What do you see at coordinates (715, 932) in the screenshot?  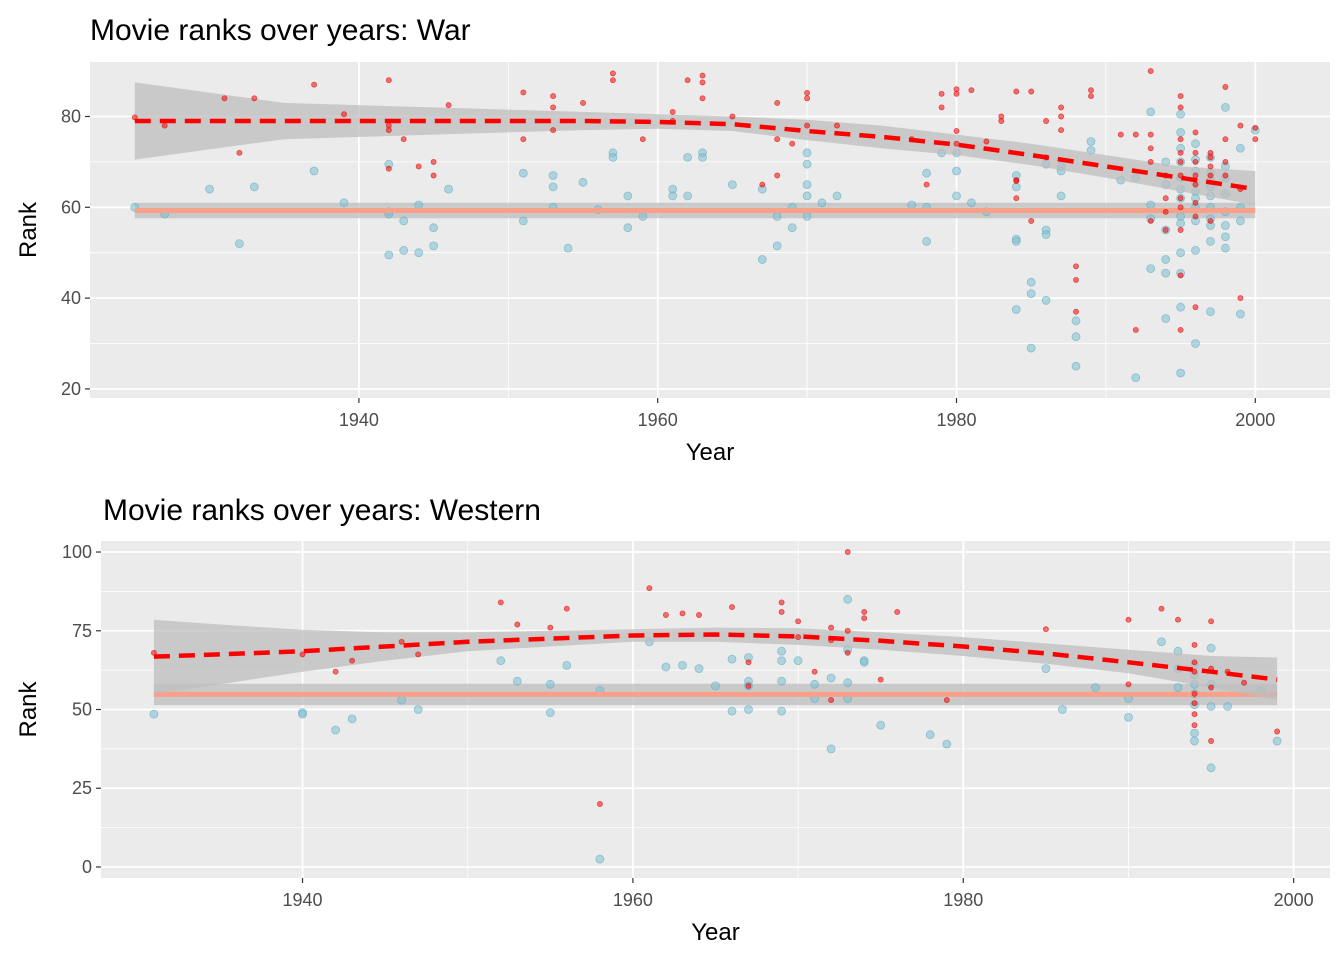 I see `x-axis-label: Year` at bounding box center [715, 932].